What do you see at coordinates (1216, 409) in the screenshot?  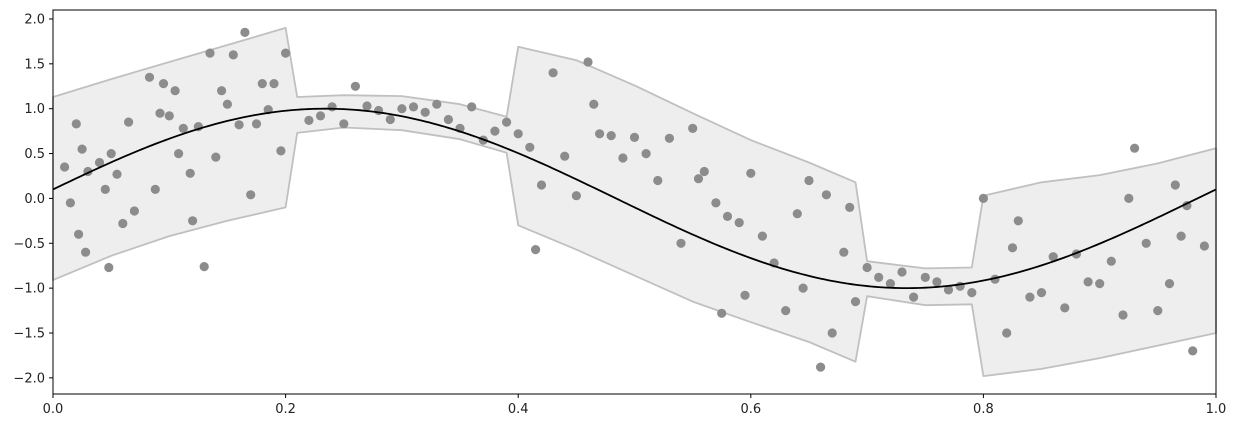 I see `x-tick-label: 1.0` at bounding box center [1216, 409].